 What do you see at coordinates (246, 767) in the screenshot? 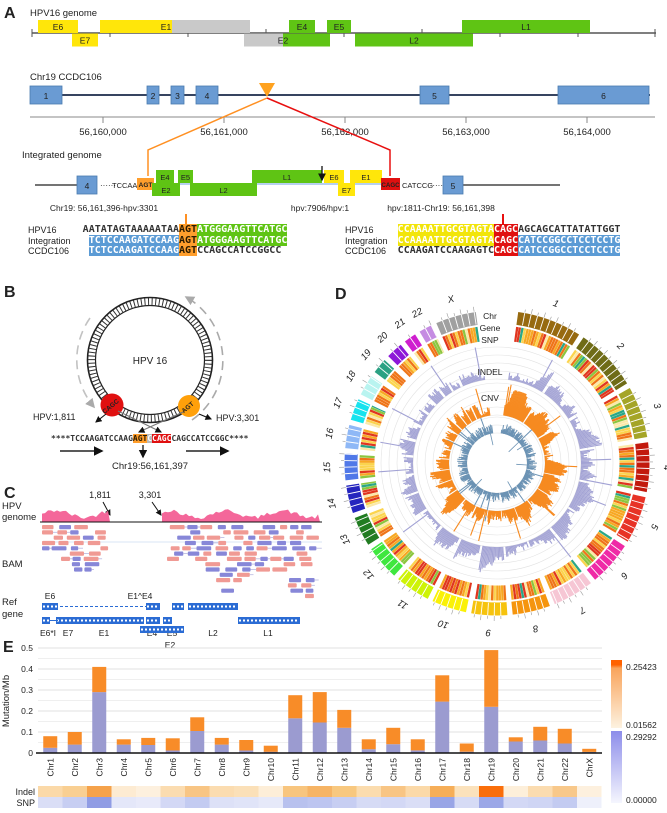
I see `x-label-Chr9: Chr9` at bounding box center [246, 767].